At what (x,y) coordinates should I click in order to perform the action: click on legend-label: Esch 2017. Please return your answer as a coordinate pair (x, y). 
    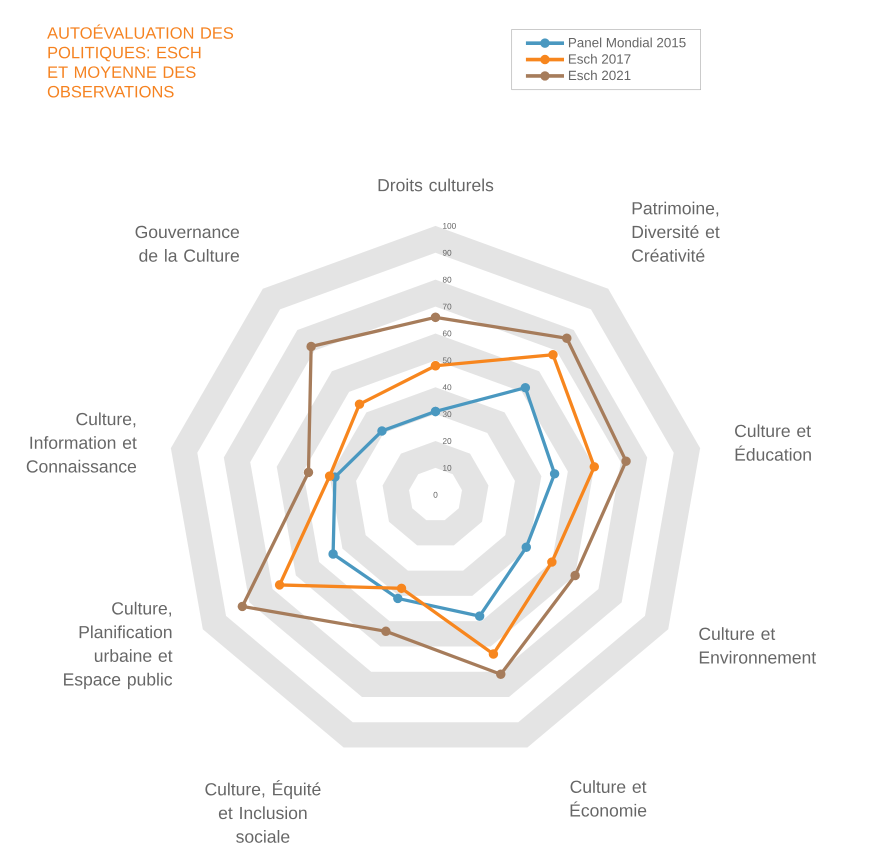
    Looking at the image, I should click on (599, 59).